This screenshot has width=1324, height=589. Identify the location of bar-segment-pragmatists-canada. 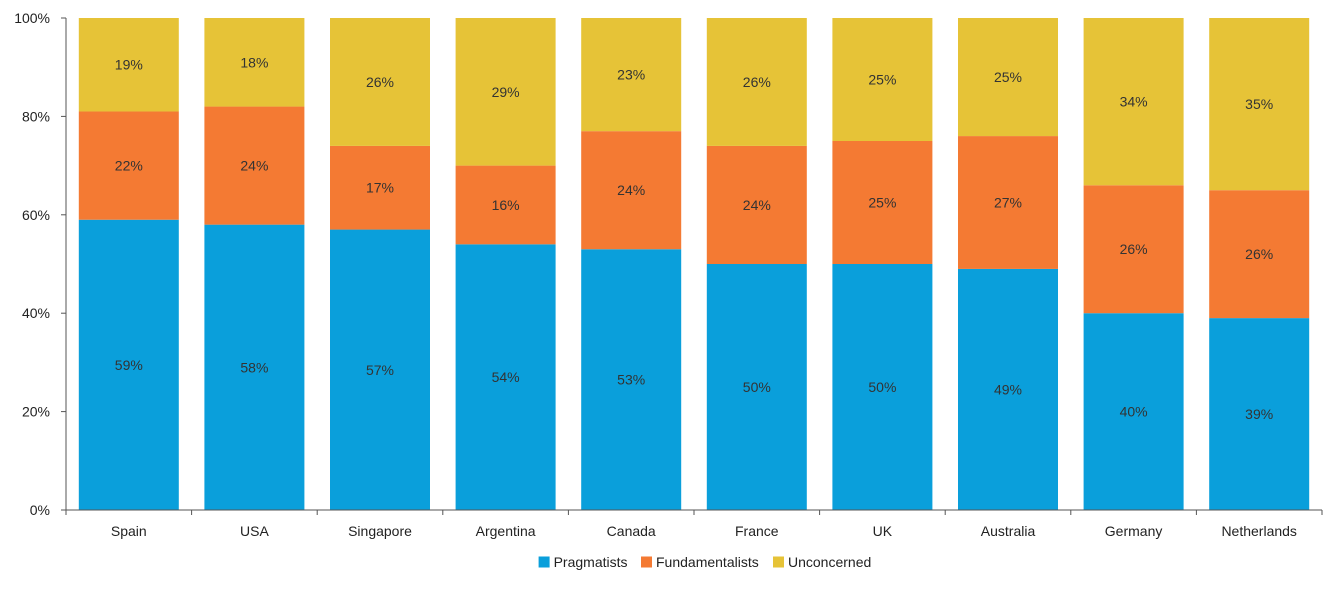
(631, 380).